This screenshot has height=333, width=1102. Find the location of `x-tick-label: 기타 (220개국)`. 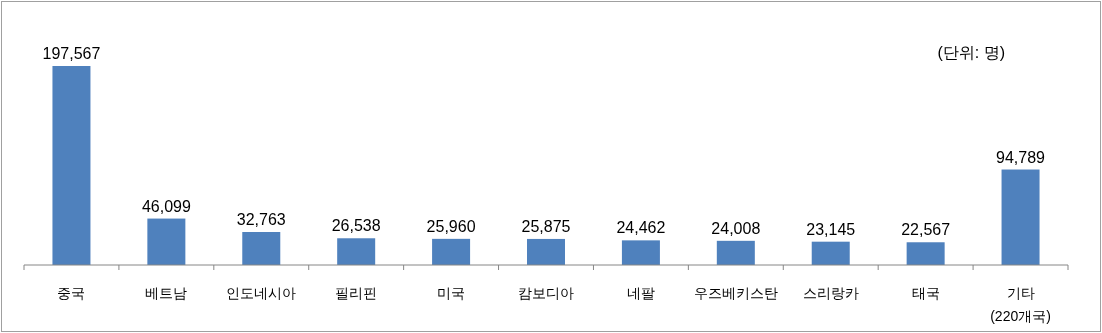

x-tick-label: 기타 (220개국) is located at coordinates (1020, 304).